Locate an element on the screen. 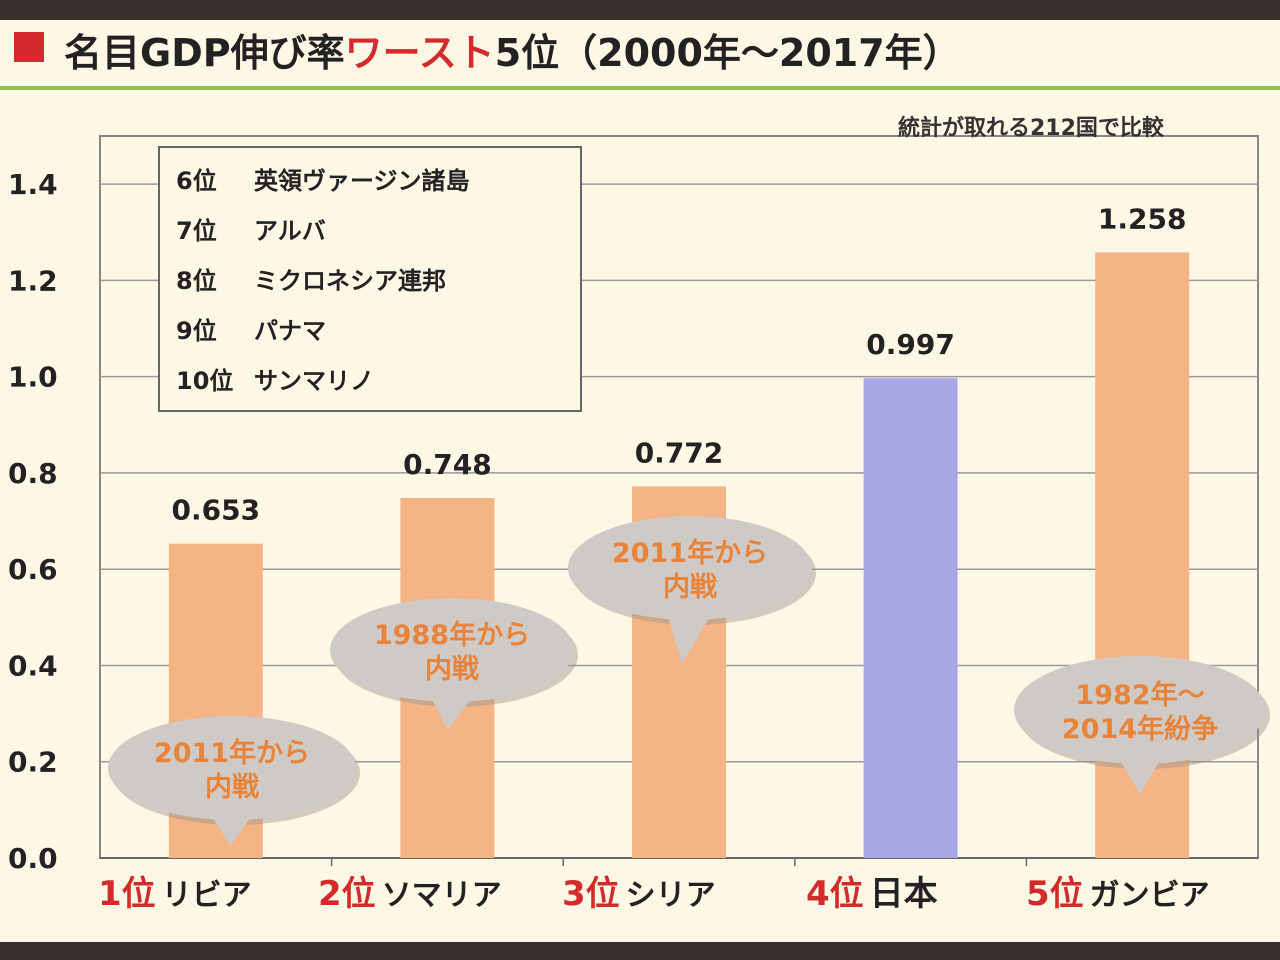  legend-box: 6位 英領ヴァージン諸島 7位 アルバ 8位 ミクロネシア連邦 9位 パナマ 10位 サンマリノ is located at coordinates (370, 279).